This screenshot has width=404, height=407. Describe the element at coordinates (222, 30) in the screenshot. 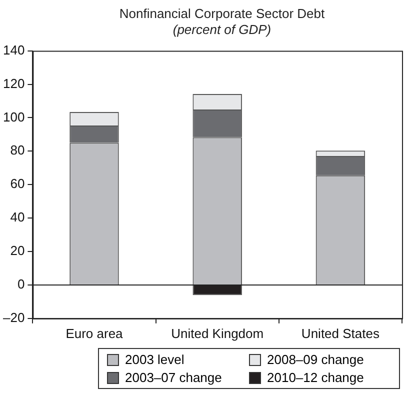

I see `chart-subtitle: (percent of GDP)` at that location.